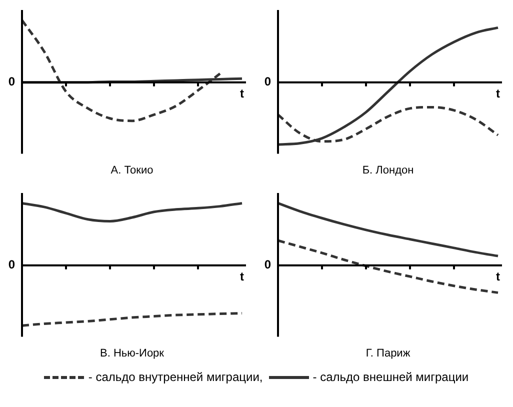  I want to click on legend-label: - сальдо внешней миграции, so click(390, 377).